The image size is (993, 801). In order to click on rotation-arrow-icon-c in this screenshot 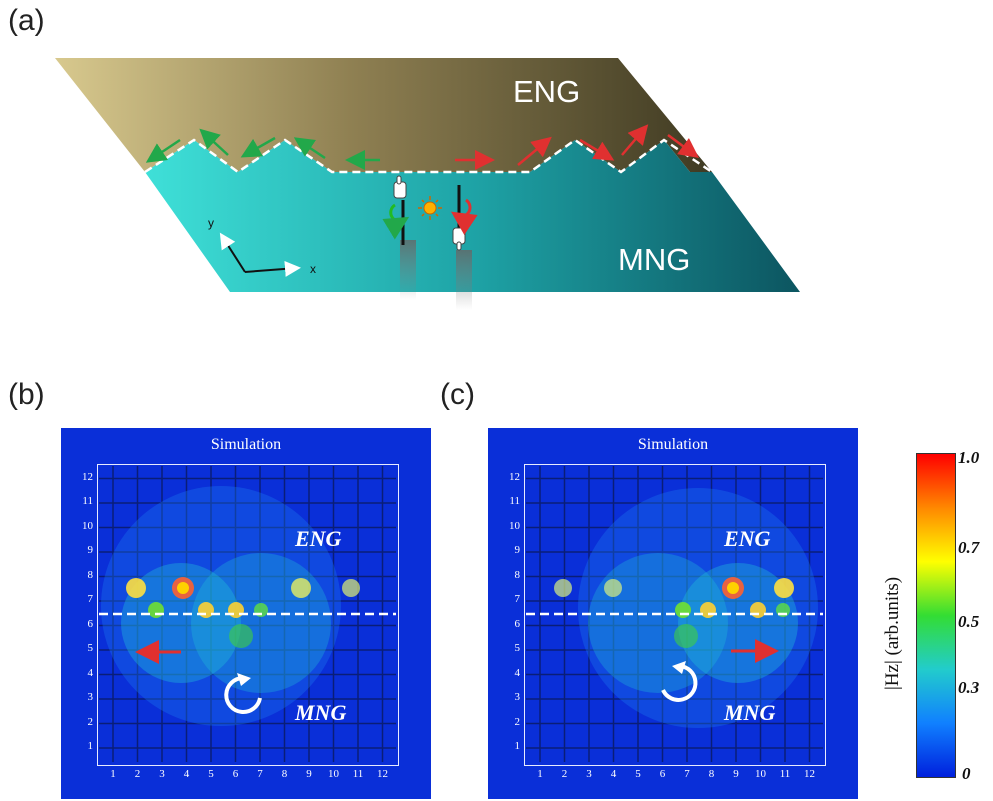, I will do `click(679, 683)`.